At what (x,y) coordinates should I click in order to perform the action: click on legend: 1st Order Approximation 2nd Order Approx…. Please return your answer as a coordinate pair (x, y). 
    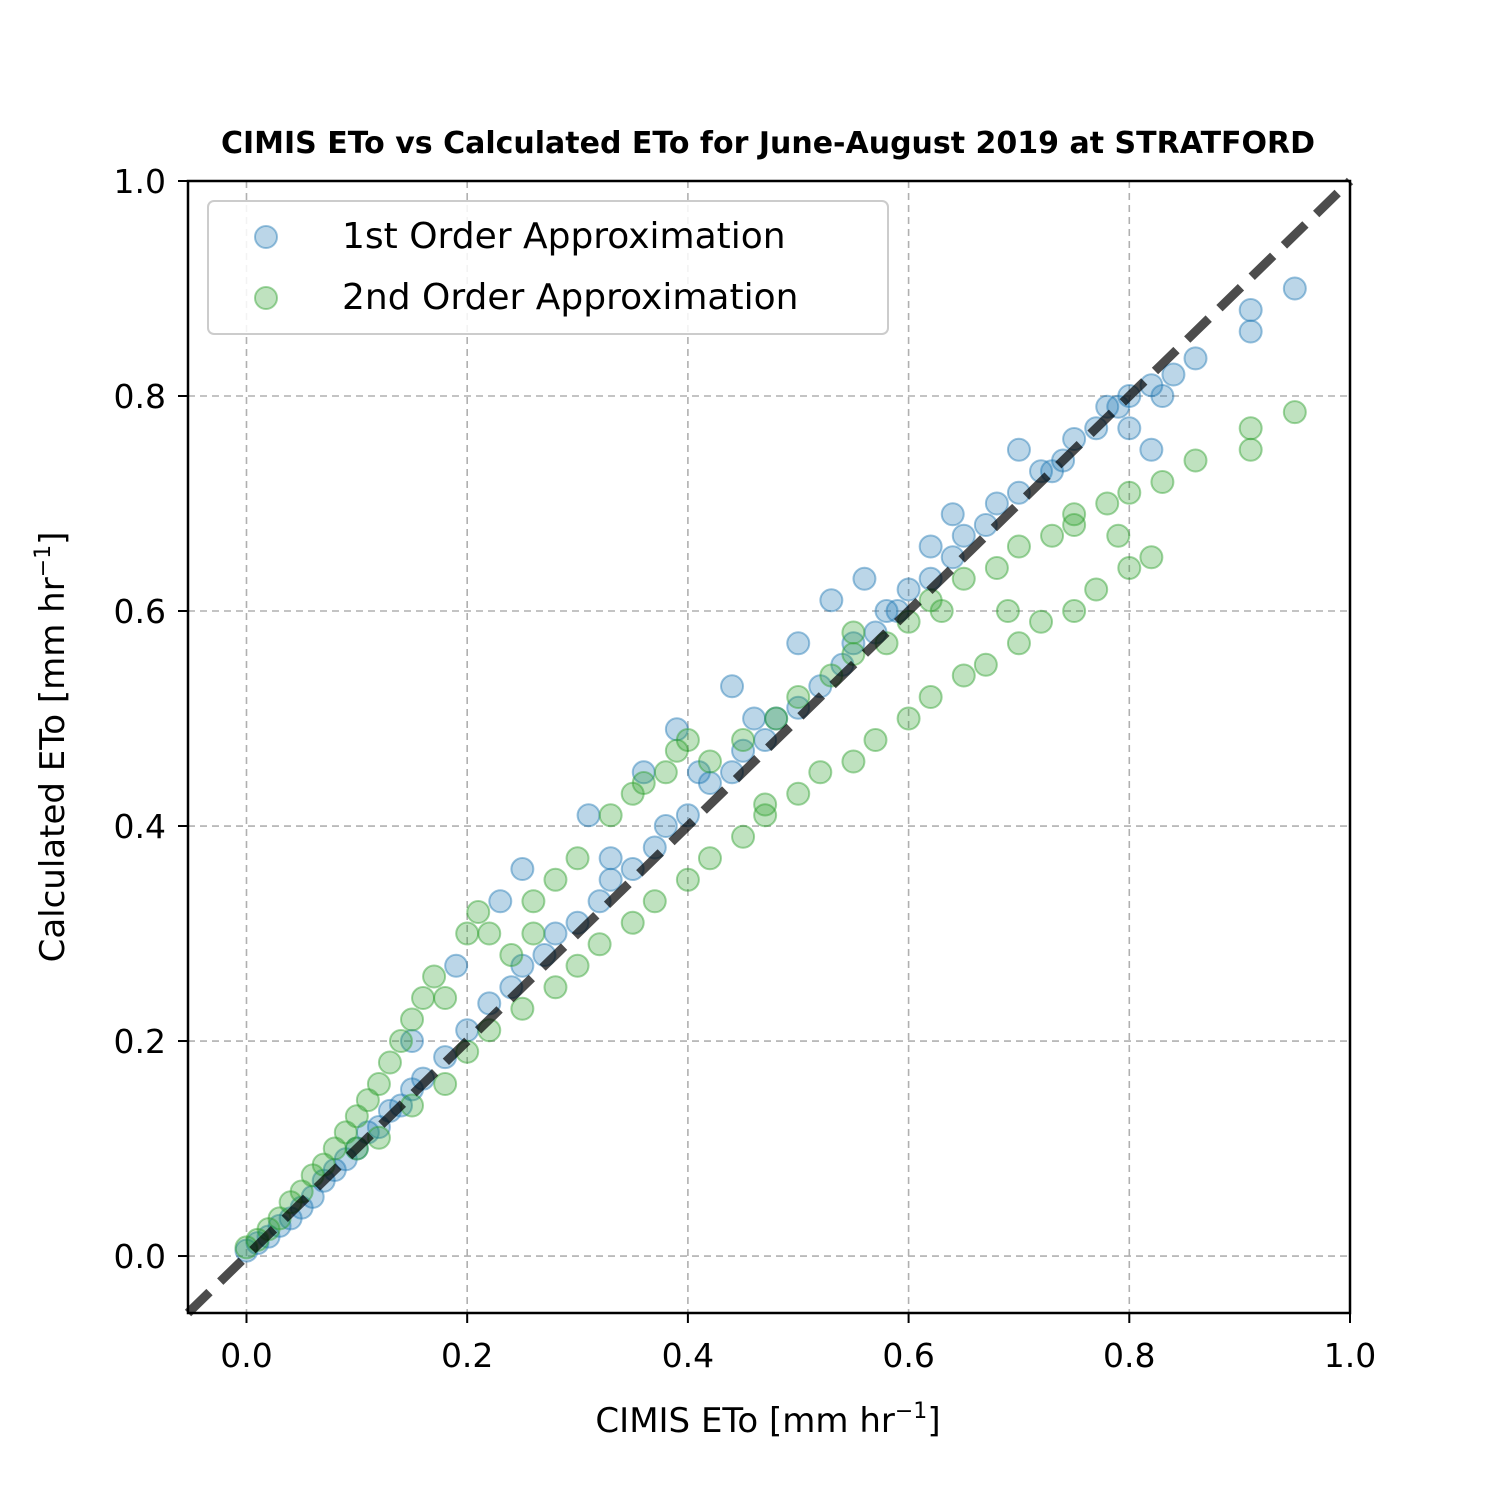
    Looking at the image, I should click on (548, 267).